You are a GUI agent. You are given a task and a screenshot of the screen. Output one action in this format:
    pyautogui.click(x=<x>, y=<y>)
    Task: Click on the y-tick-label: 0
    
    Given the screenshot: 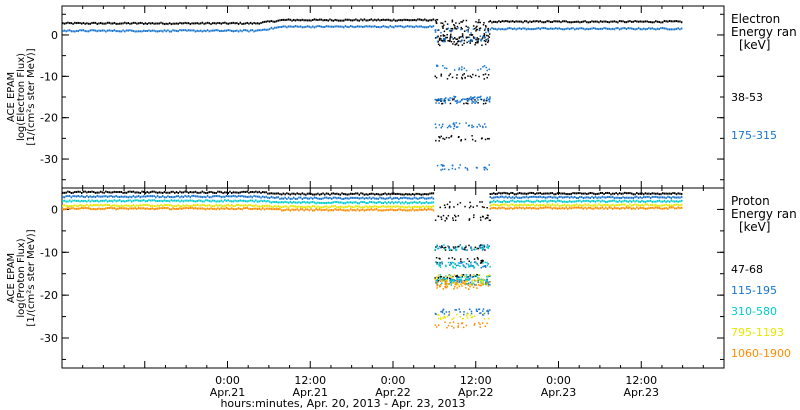 What is the action you would take?
    pyautogui.click(x=54, y=35)
    